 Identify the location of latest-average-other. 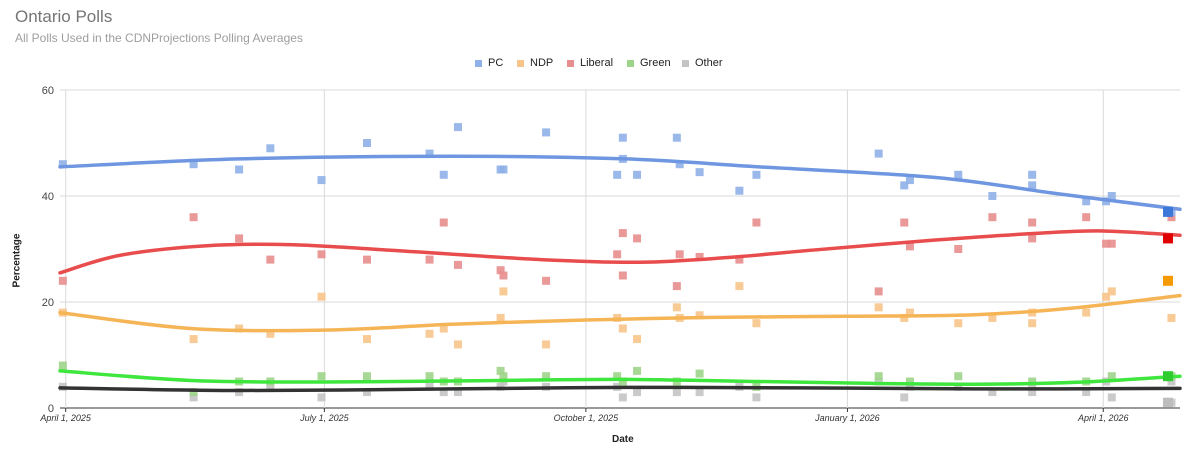
(1168, 402).